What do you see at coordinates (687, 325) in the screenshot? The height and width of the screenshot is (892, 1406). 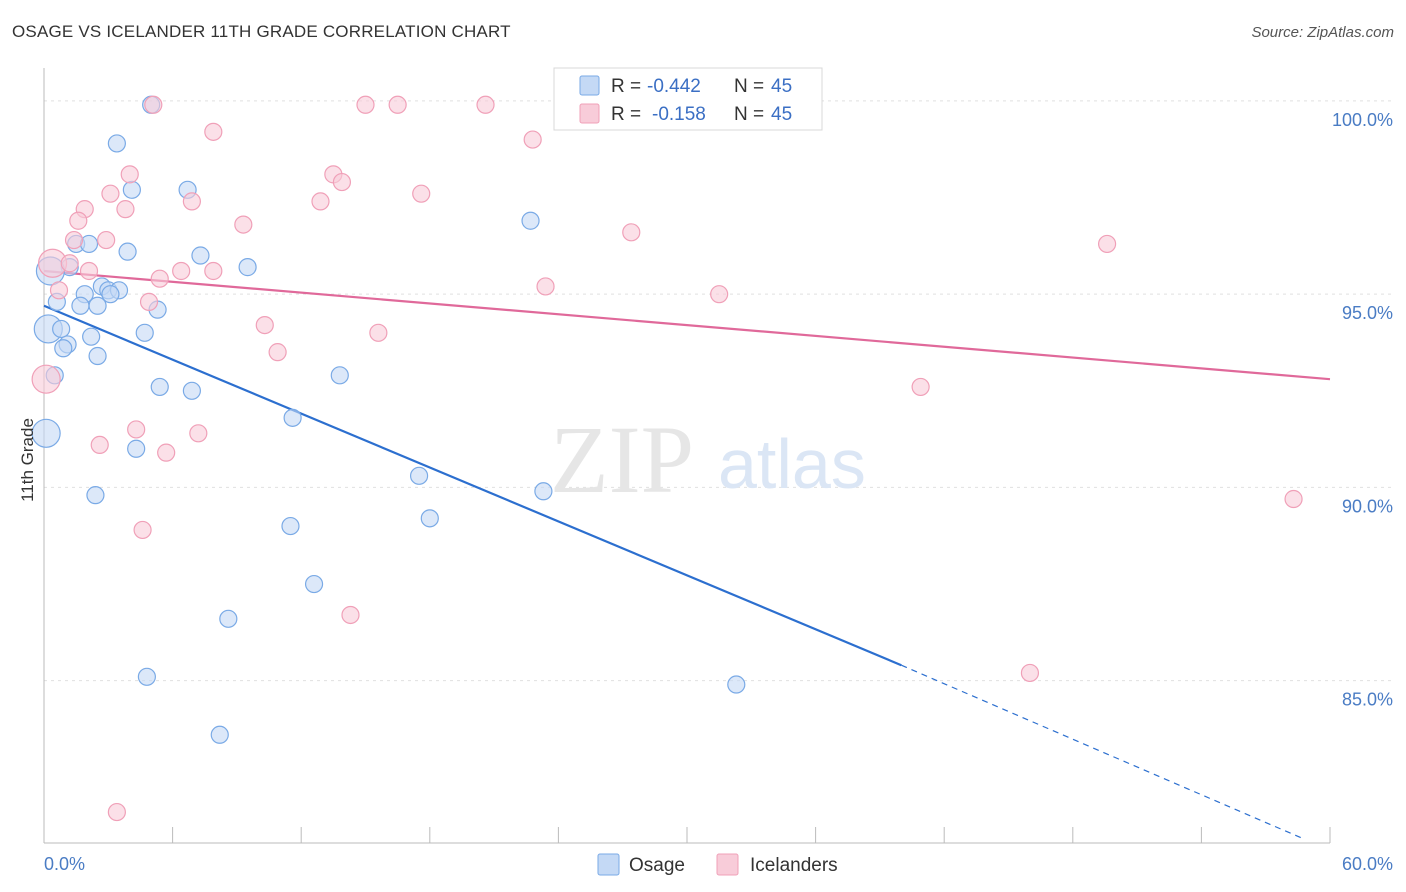 I see `trend-line-icelanders` at bounding box center [687, 325].